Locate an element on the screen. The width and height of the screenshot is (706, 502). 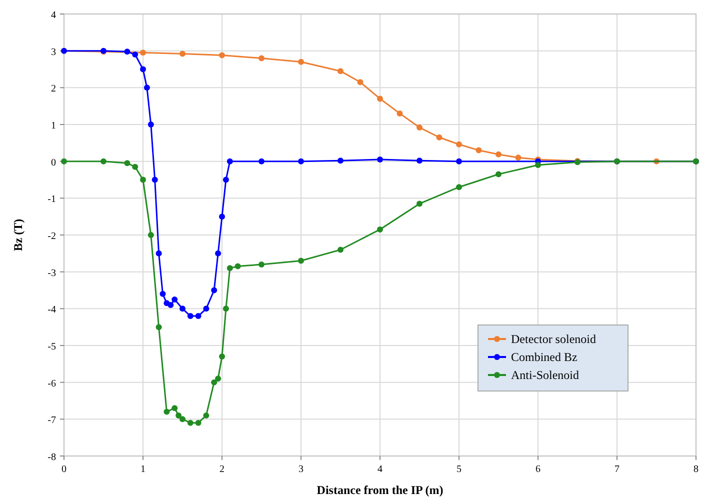
x-tick-label: 1 is located at coordinates (143, 469).